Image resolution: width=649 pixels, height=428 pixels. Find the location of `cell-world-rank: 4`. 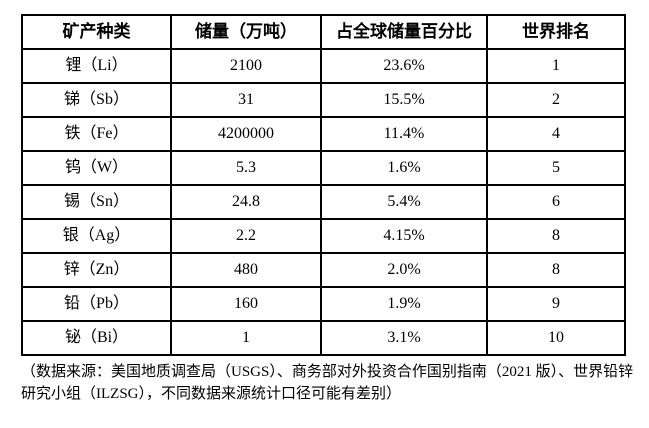

cell-world-rank: 4 is located at coordinates (556, 134).